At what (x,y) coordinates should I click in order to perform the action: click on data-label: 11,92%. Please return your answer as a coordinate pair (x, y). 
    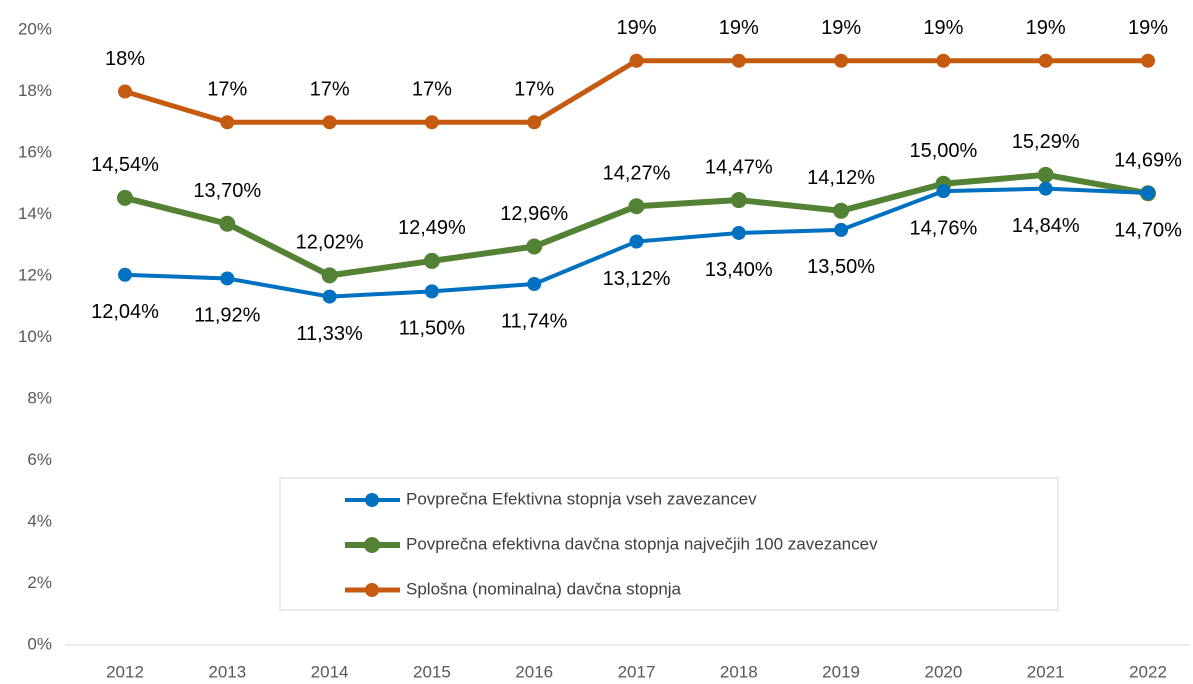
    Looking at the image, I should click on (227, 316).